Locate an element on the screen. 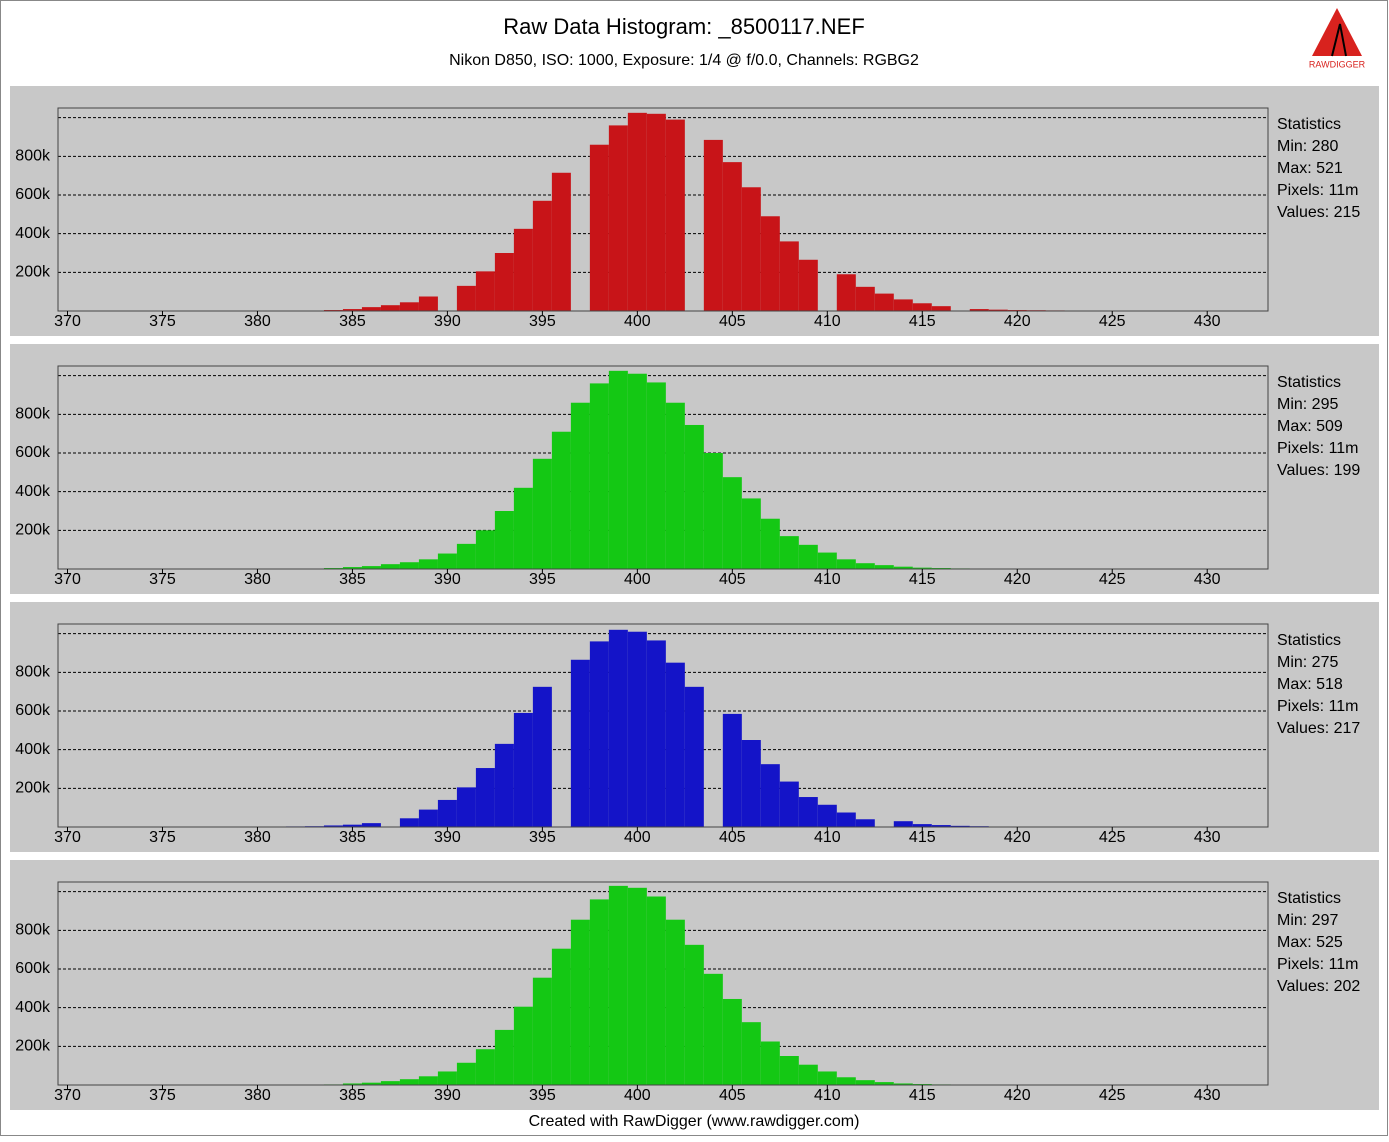 The image size is (1389, 1142). x-tick-label: 415 is located at coordinates (922, 579).